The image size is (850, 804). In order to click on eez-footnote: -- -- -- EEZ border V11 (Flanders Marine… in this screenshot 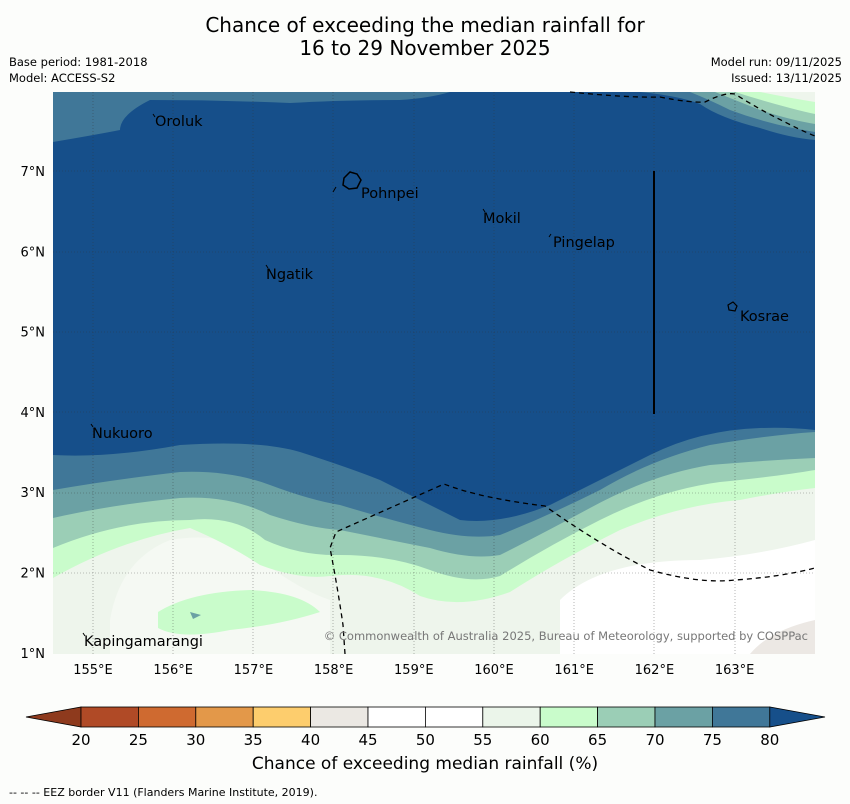, I will do `click(163, 792)`.